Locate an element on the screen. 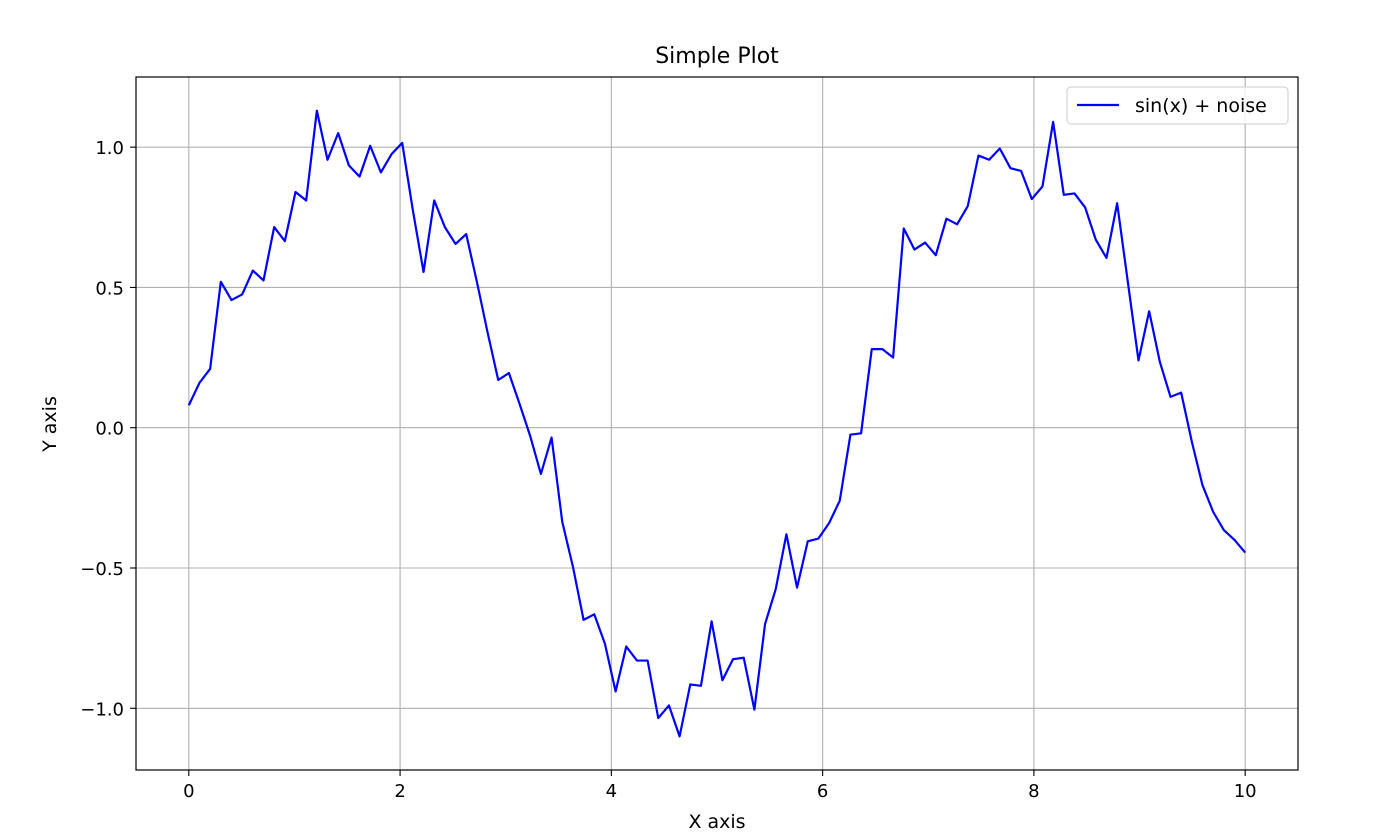  x-tick-label: 2 is located at coordinates (399, 791).